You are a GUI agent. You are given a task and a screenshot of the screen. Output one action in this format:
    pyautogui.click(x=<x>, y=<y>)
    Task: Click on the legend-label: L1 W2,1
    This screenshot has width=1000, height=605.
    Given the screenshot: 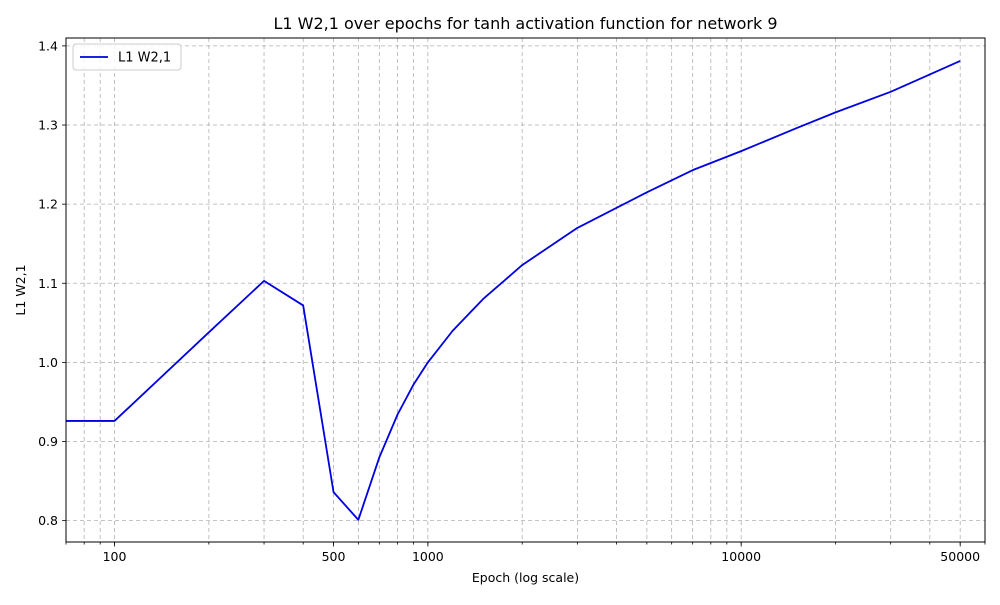 What is the action you would take?
    pyautogui.click(x=144, y=58)
    